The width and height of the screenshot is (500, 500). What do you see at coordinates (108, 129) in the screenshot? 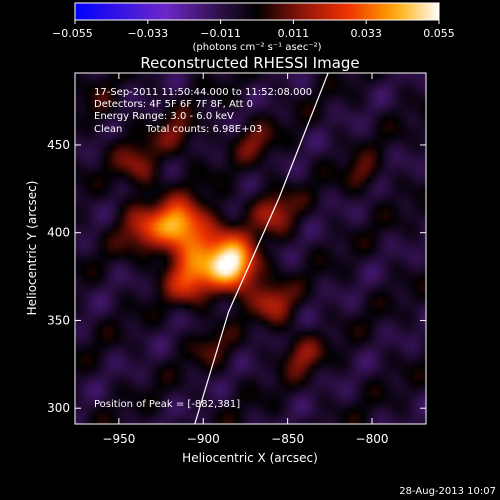
I see `annotation-clean: Clean` at bounding box center [108, 129].